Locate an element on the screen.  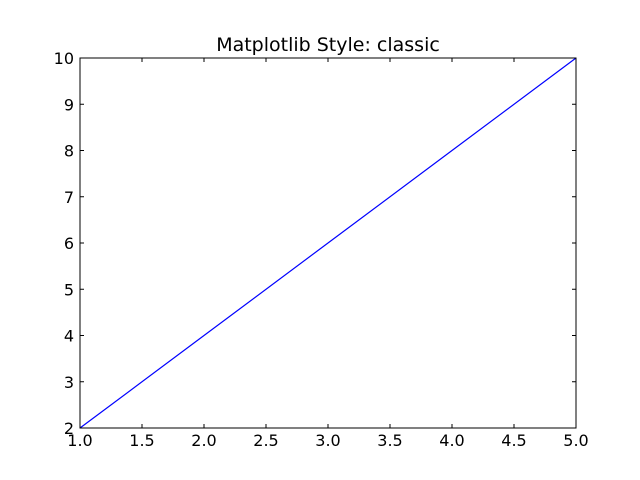
y-tick-label: 4 is located at coordinates (69, 336).